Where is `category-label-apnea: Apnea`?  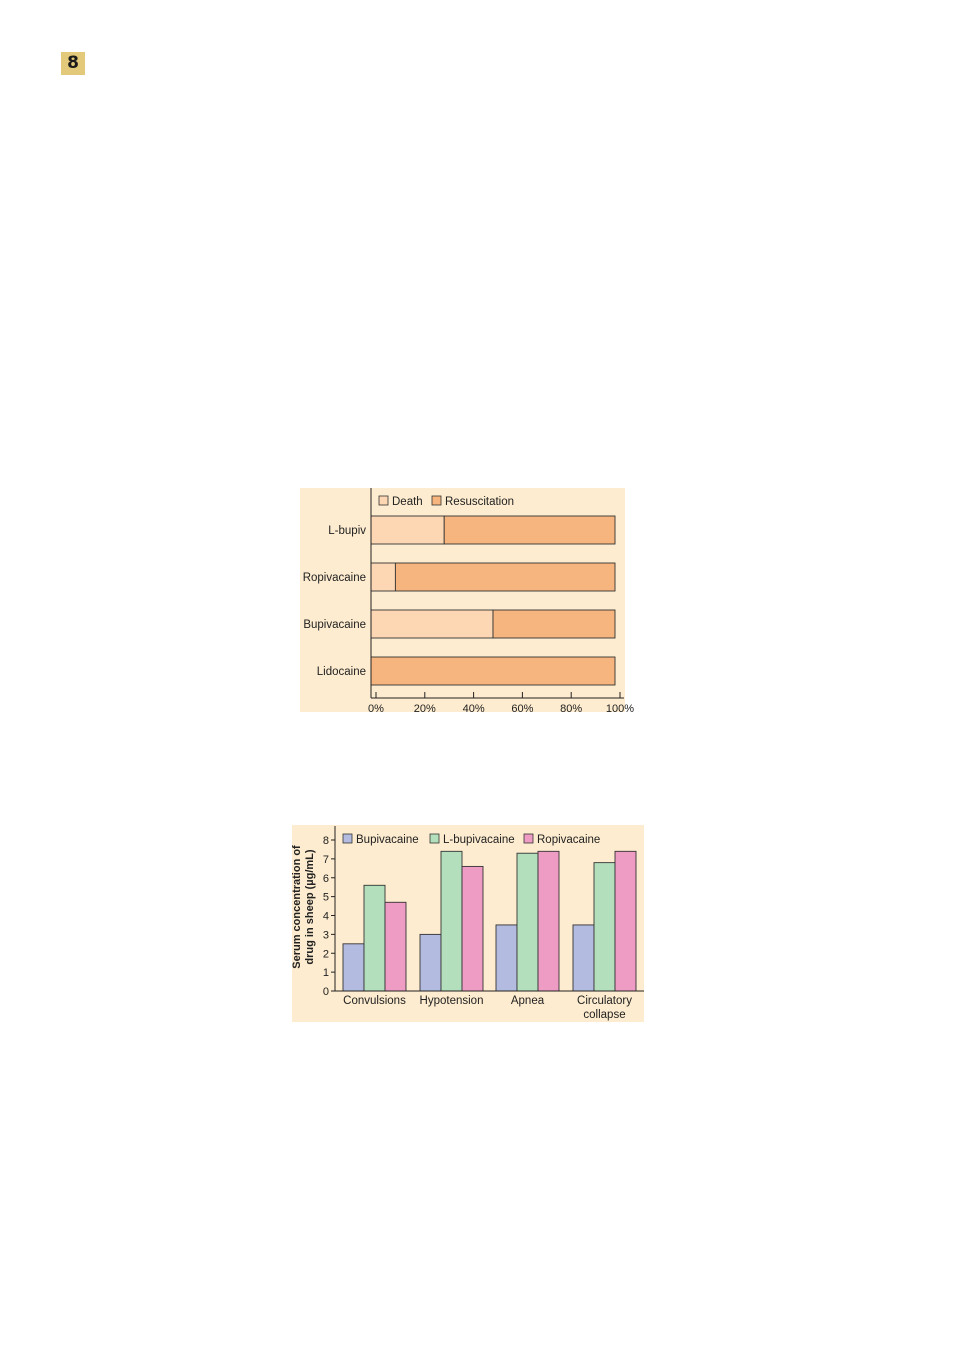 category-label-apnea: Apnea is located at coordinates (528, 1001).